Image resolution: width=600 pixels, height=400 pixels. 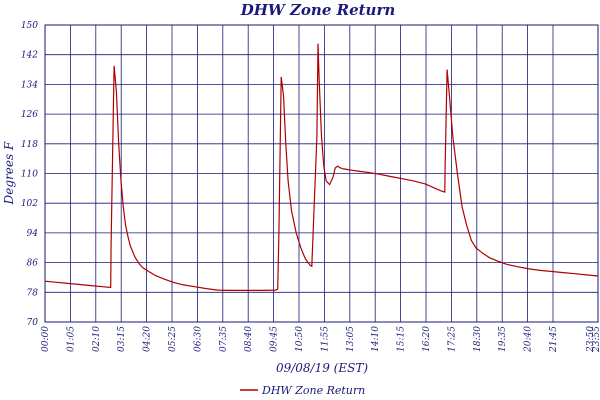 What do you see at coordinates (554, 339) in the screenshot?
I see `x-tick-label: 21:45` at bounding box center [554, 339].